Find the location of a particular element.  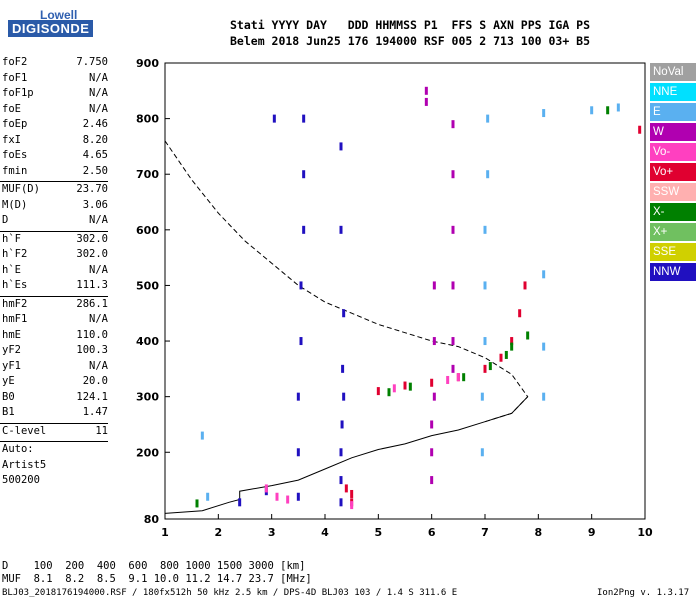

x-tick-label: 8 is located at coordinates (539, 532).